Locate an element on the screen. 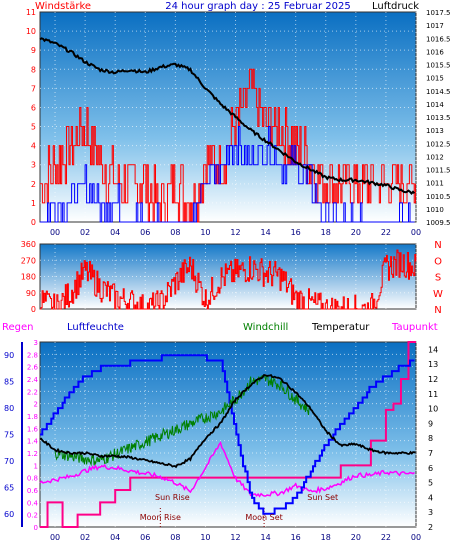  left-axis-title-windstarke: Windstärke is located at coordinates (63, 6).